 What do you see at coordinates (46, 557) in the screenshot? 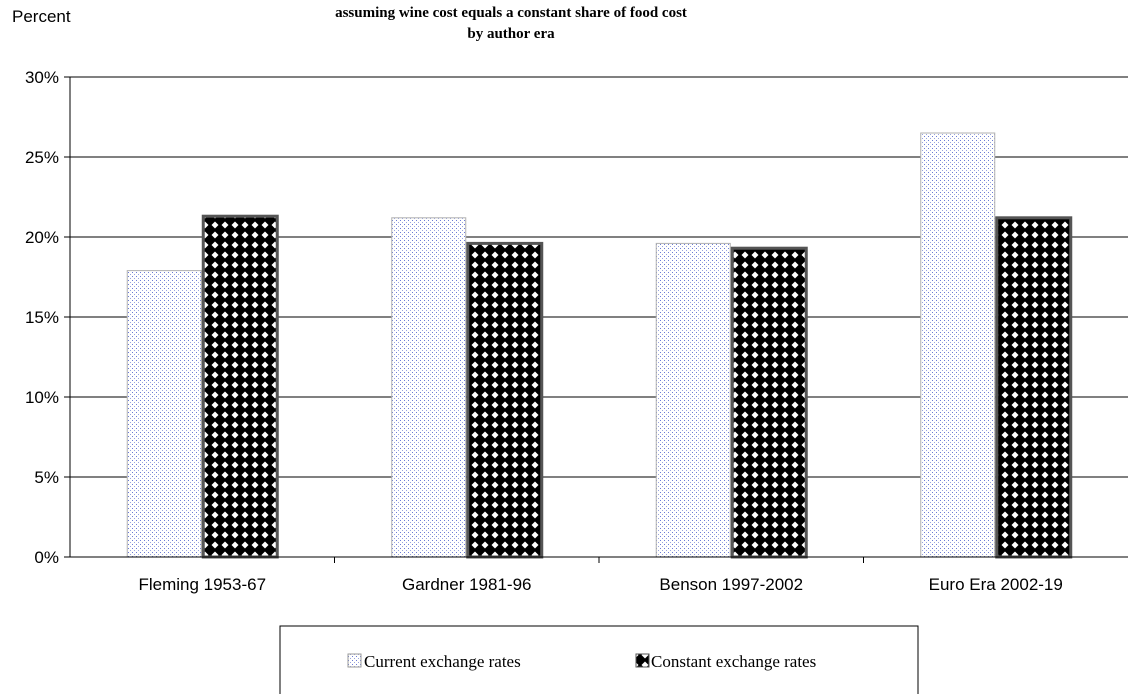
I see `y-tick-label: 0%` at bounding box center [46, 557].